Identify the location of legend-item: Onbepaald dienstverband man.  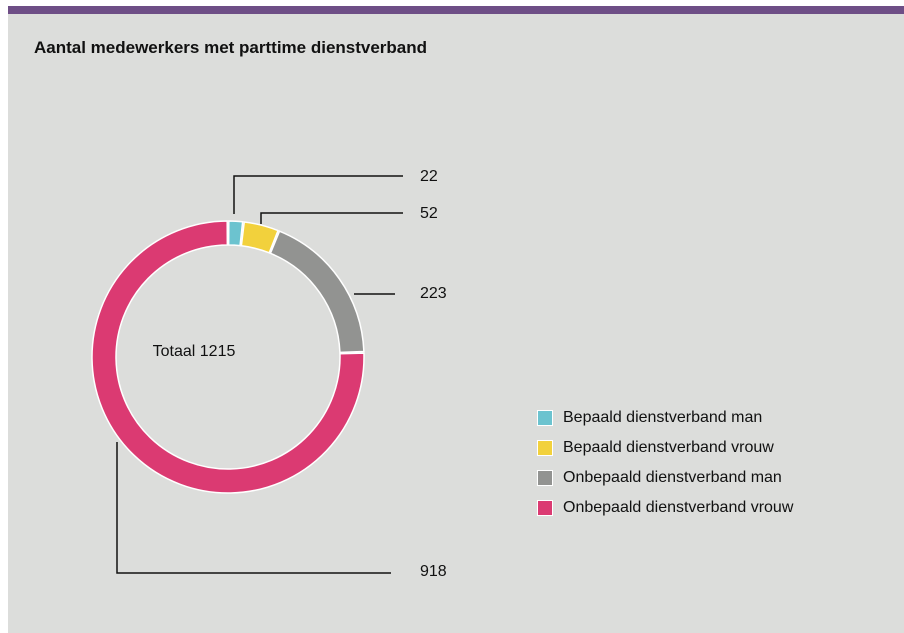
(665, 478).